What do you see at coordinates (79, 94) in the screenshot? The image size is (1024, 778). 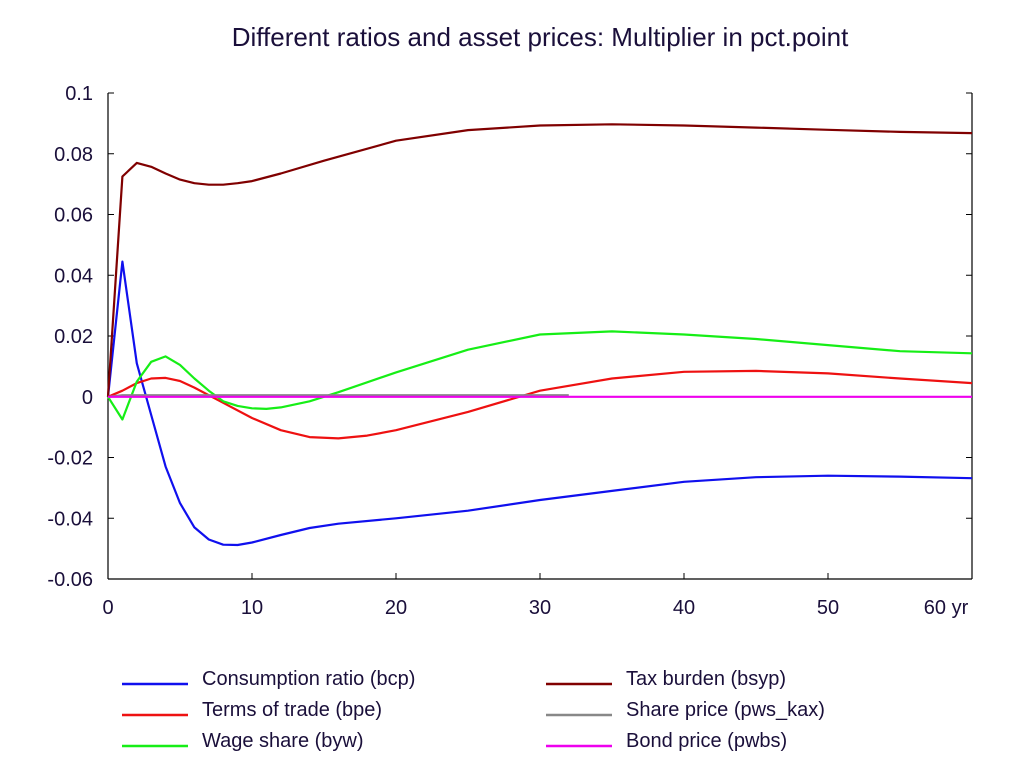 I see `y-tick-label: 0.1` at bounding box center [79, 94].